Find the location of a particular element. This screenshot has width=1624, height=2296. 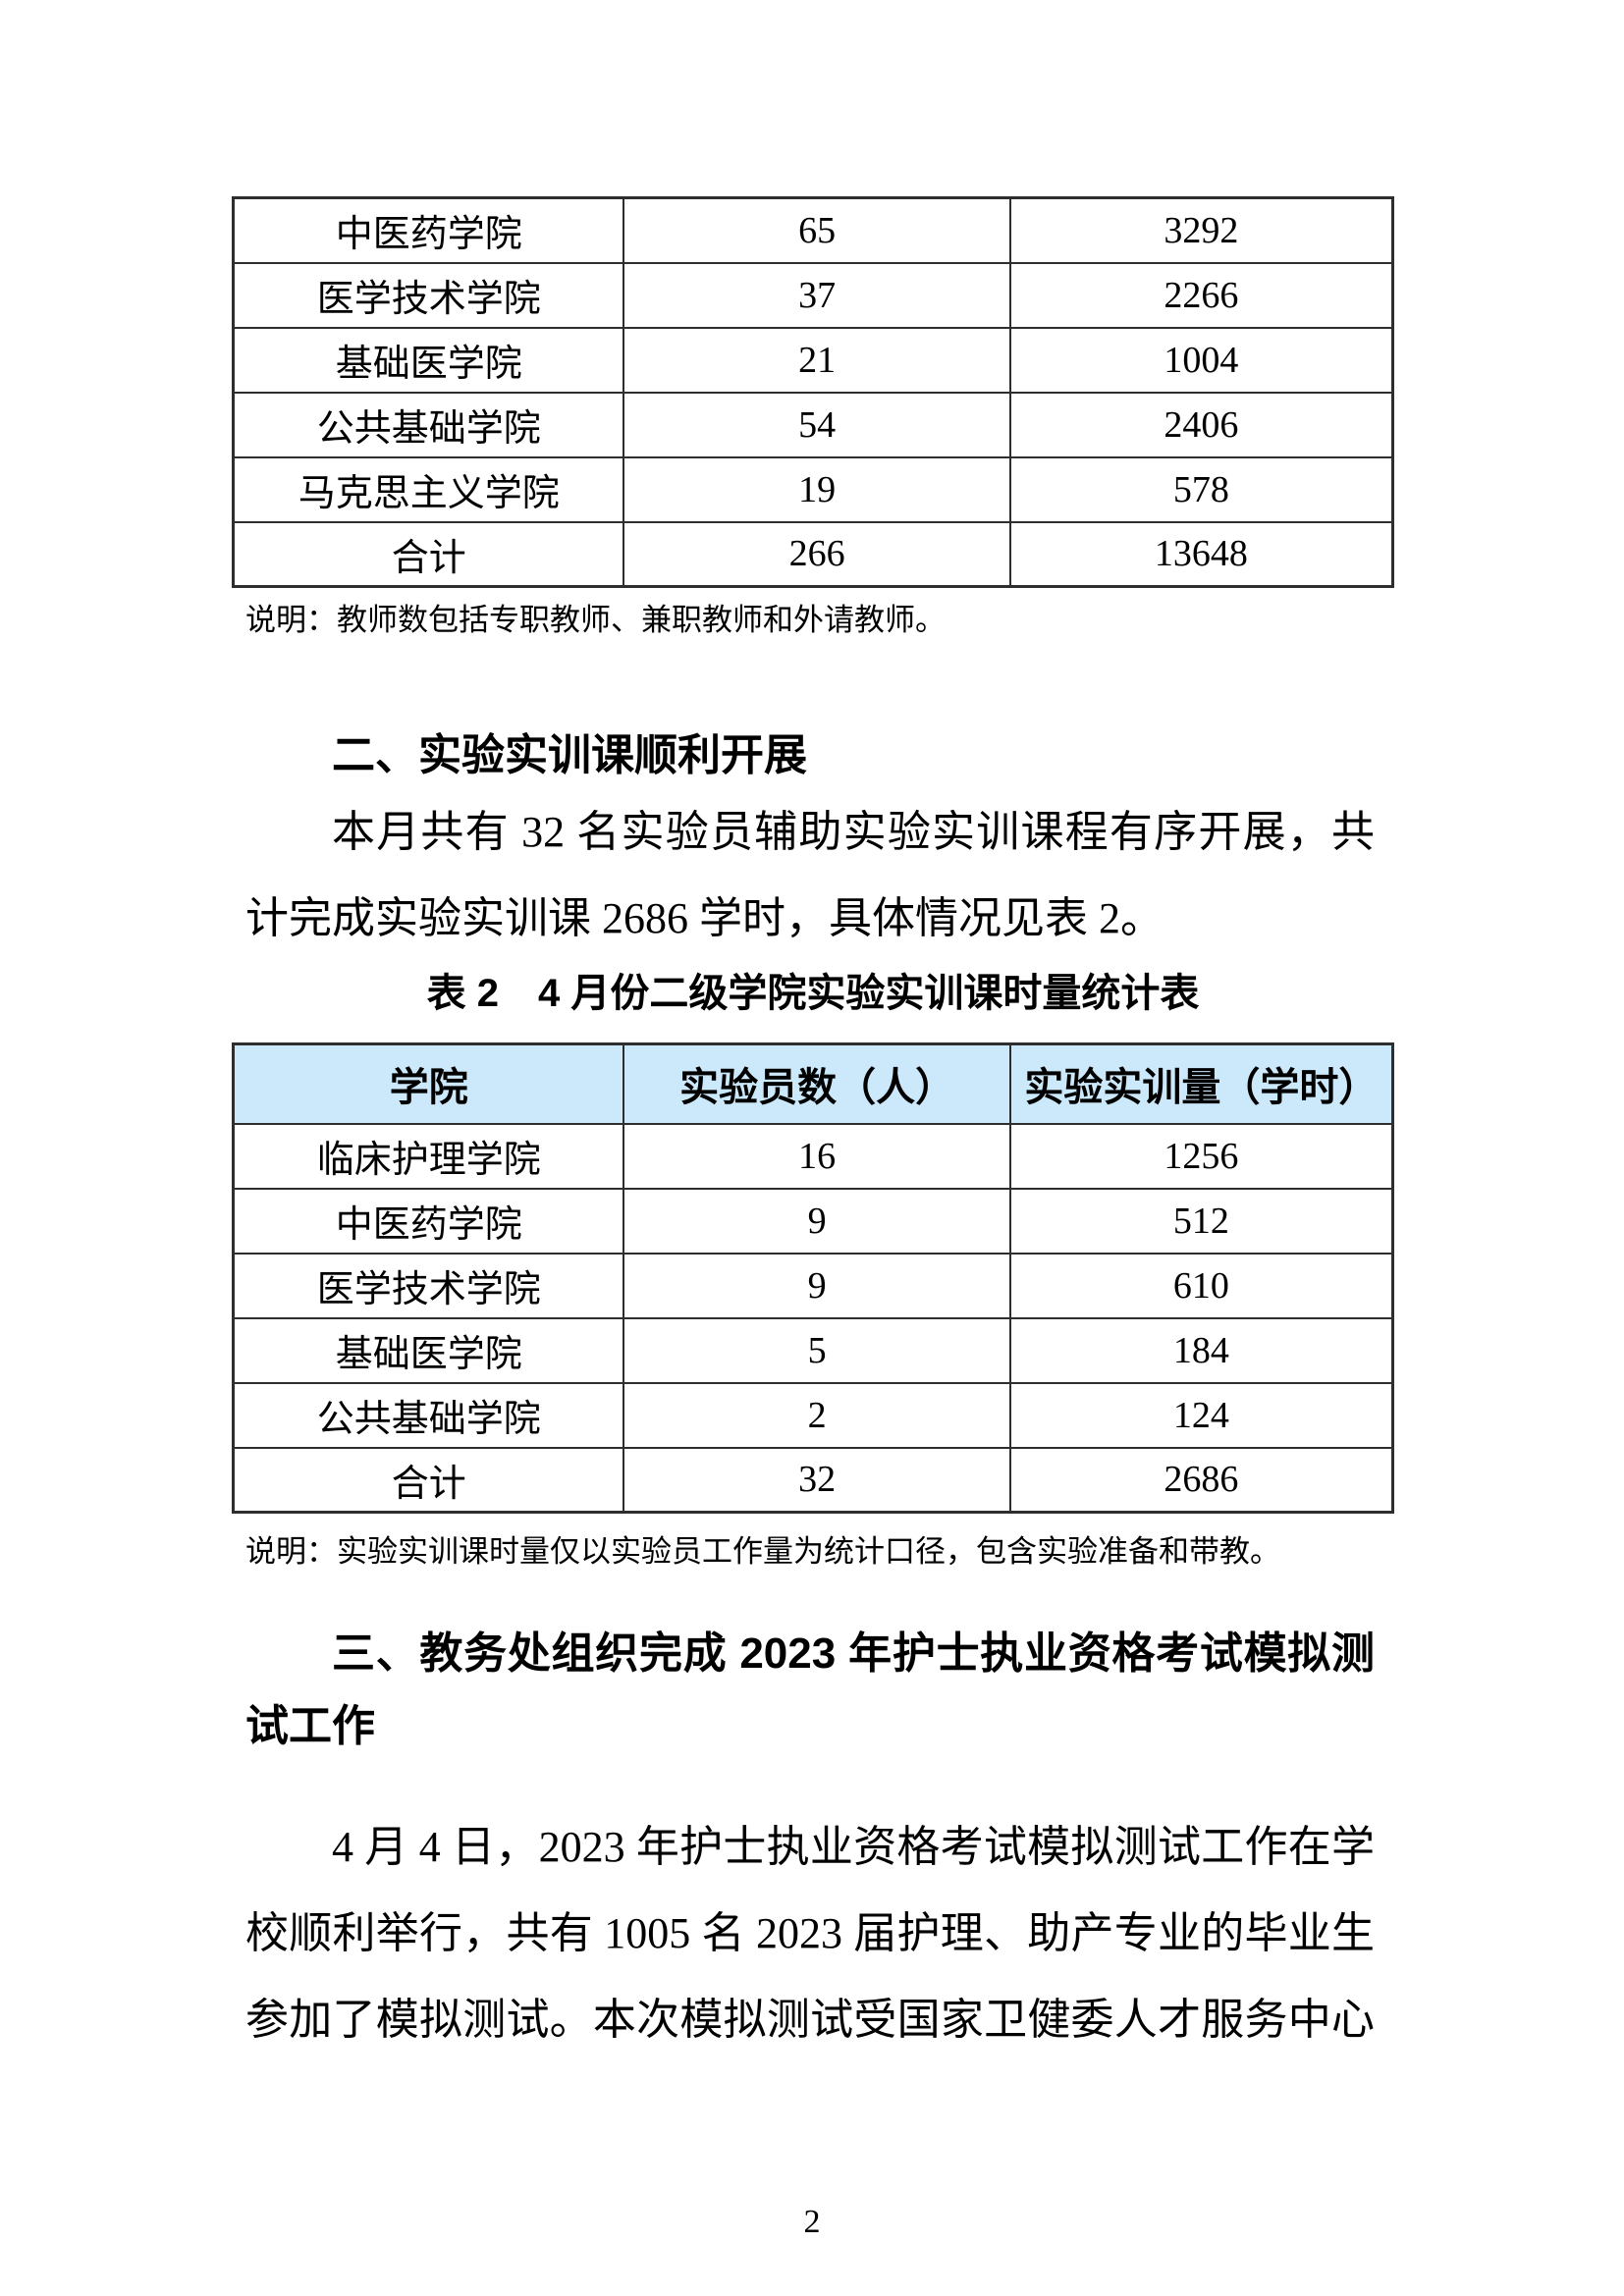

table-row: 医学技术学院 37 2266 is located at coordinates (813, 295).